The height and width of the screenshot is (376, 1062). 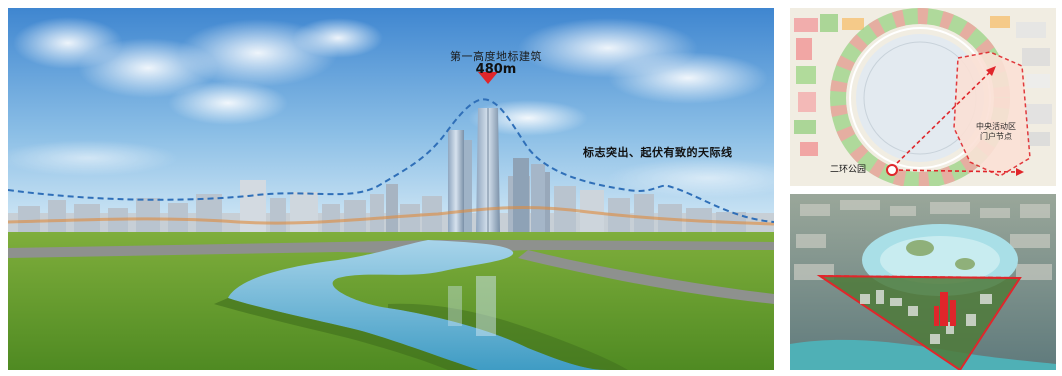 What do you see at coordinates (488, 78) in the screenshot?
I see `landmark-marker-icon` at bounding box center [488, 78].